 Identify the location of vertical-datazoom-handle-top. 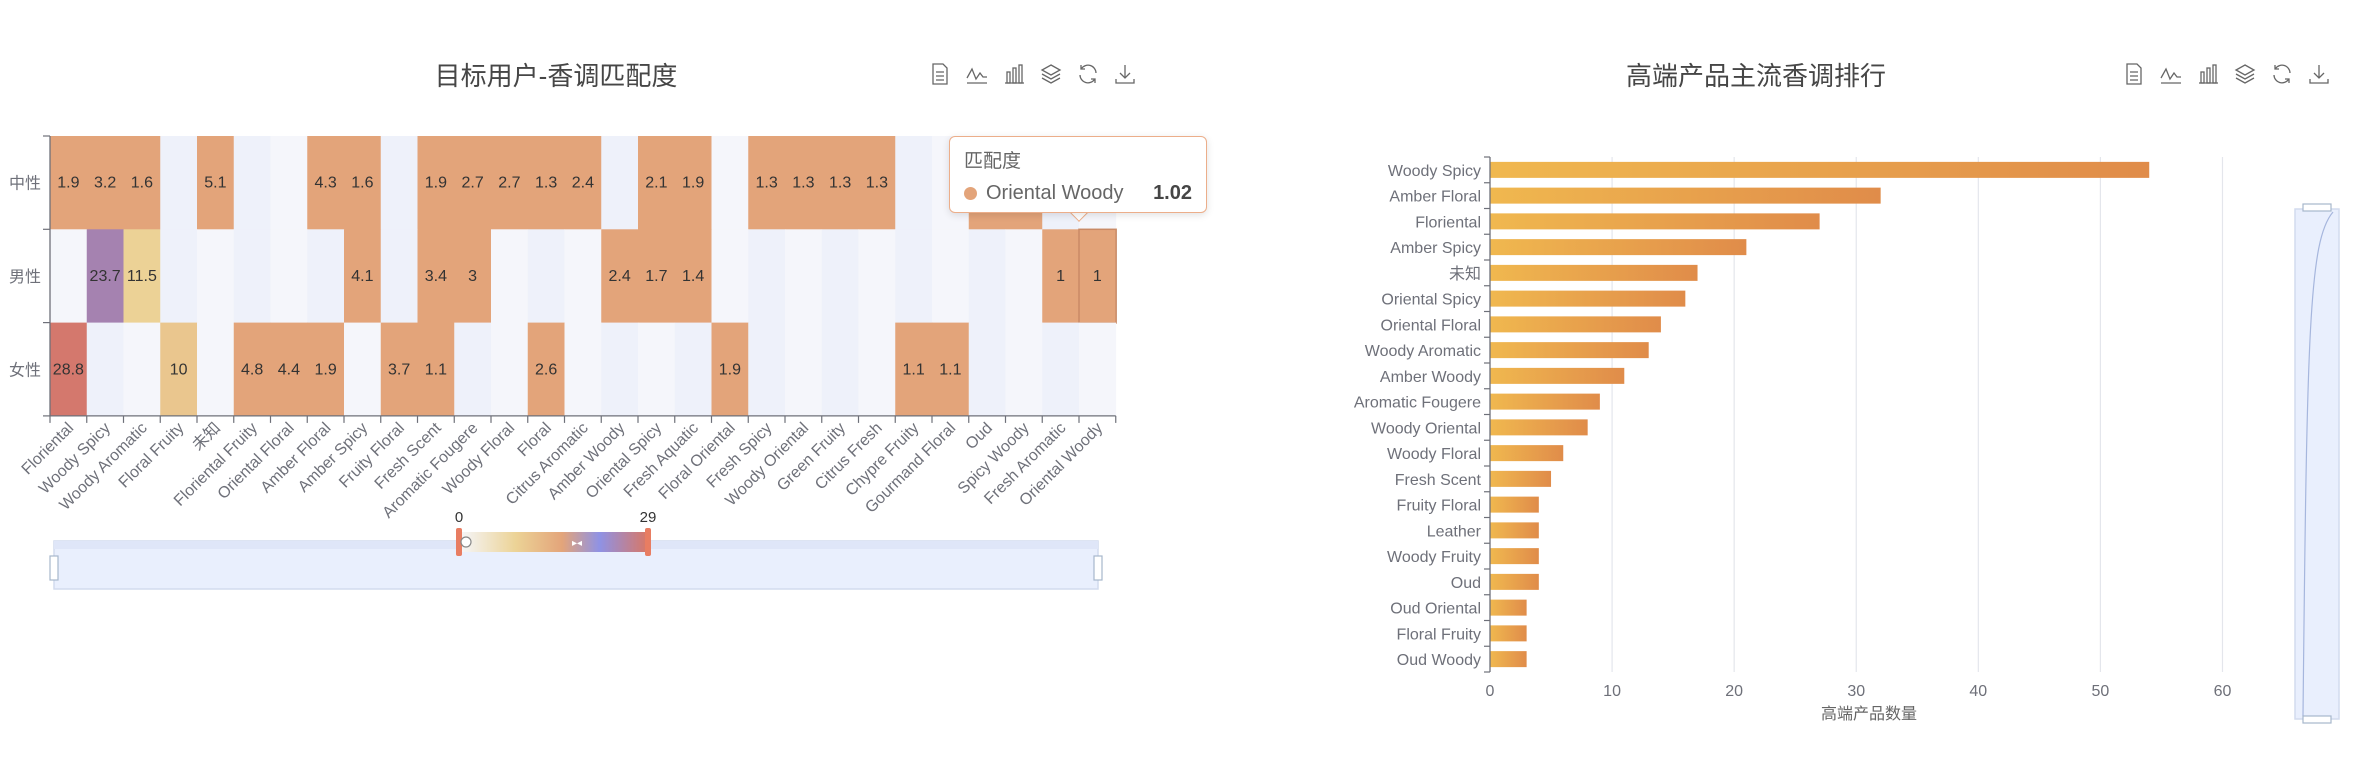
(2317, 207).